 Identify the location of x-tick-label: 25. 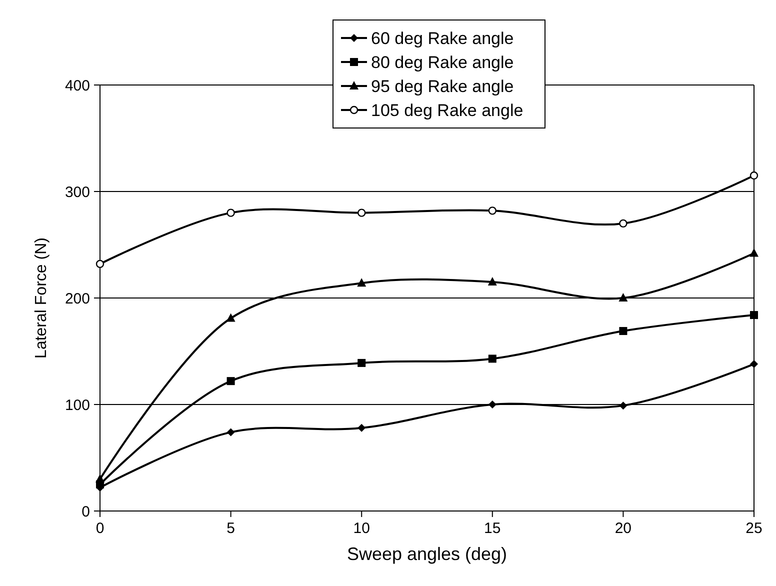
(754, 528).